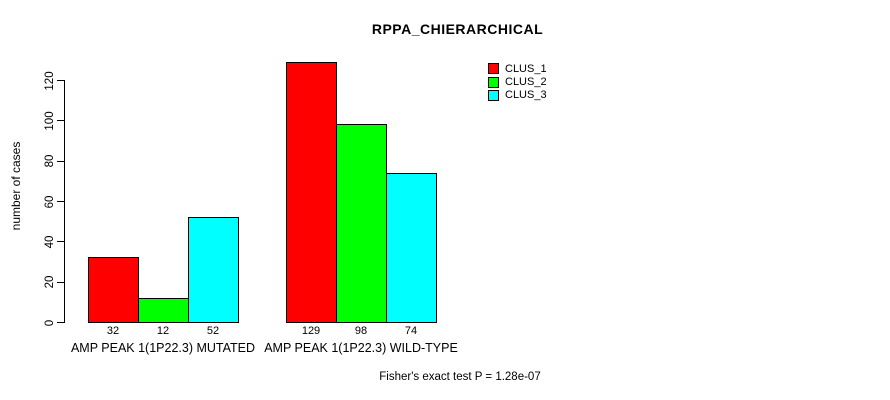 This screenshot has width=890, height=400. Describe the element at coordinates (50, 322) in the screenshot. I see `y-tick-label: 0` at that location.